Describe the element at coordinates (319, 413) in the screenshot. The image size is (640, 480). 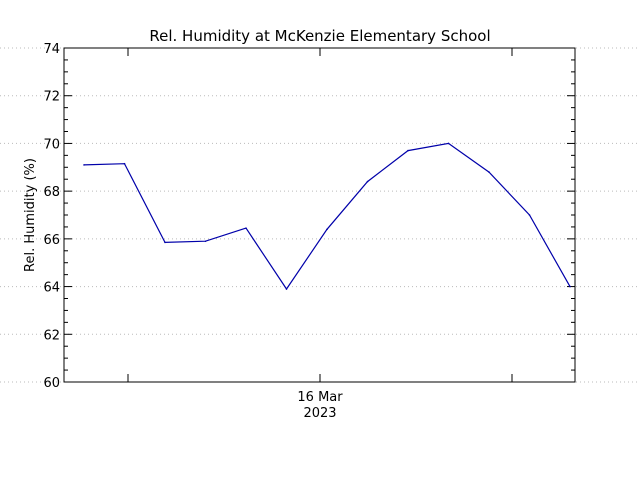
I see `x-tick-label-year: 2023` at that location.